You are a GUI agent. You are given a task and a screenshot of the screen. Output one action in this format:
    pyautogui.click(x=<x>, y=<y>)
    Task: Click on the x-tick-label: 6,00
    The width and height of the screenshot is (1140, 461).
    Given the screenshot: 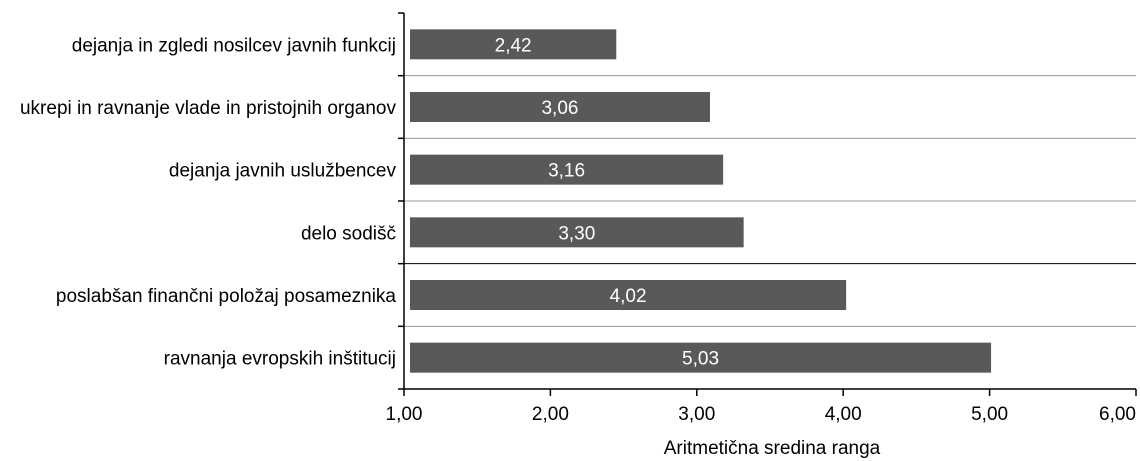 What is the action you would take?
    pyautogui.click(x=1117, y=414)
    